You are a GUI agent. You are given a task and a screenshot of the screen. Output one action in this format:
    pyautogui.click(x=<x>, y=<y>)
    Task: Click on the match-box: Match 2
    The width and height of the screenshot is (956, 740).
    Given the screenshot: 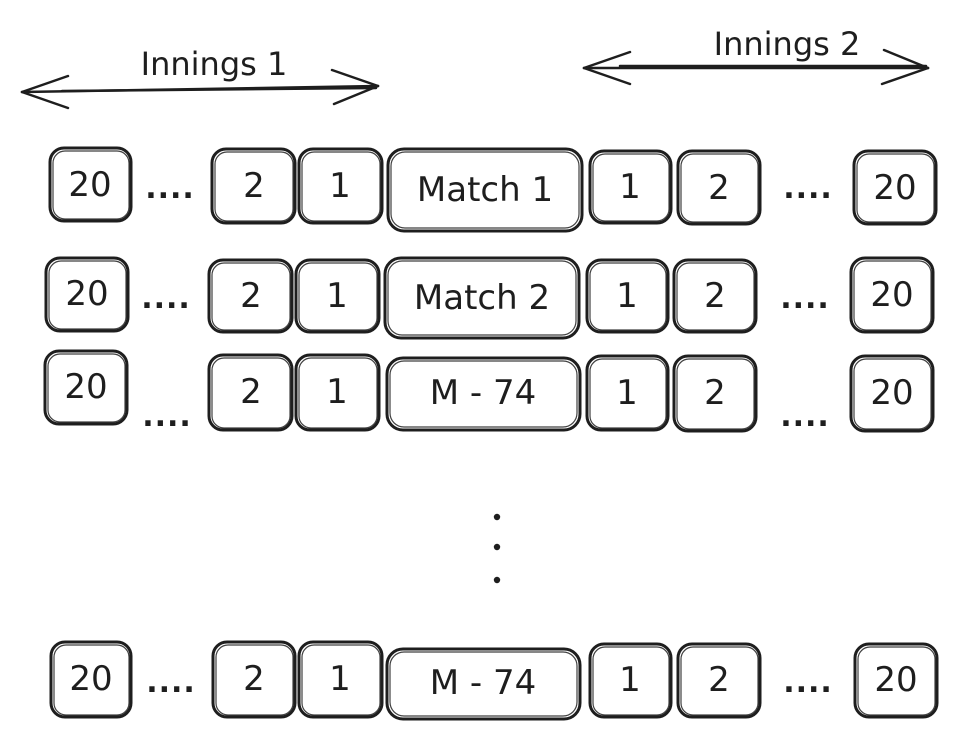 What is the action you would take?
    pyautogui.click(x=482, y=298)
    